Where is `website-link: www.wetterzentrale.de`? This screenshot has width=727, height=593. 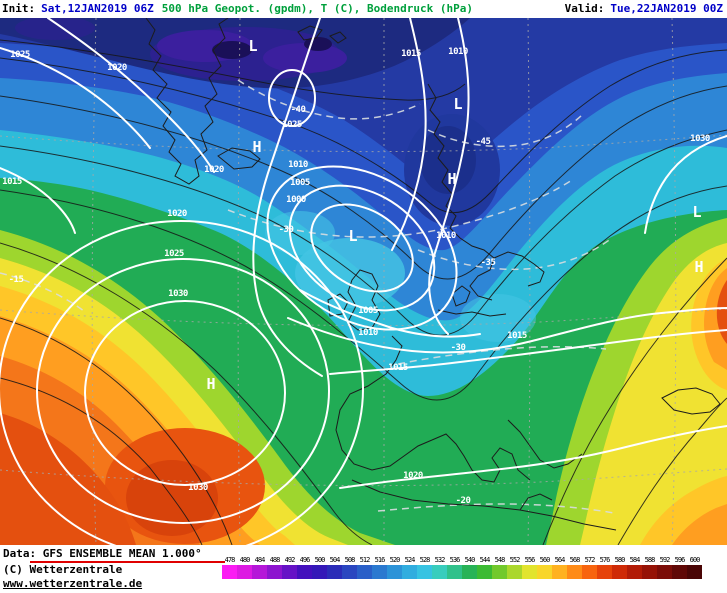 website-link: www.wetterzentrale.de is located at coordinates (73, 583).